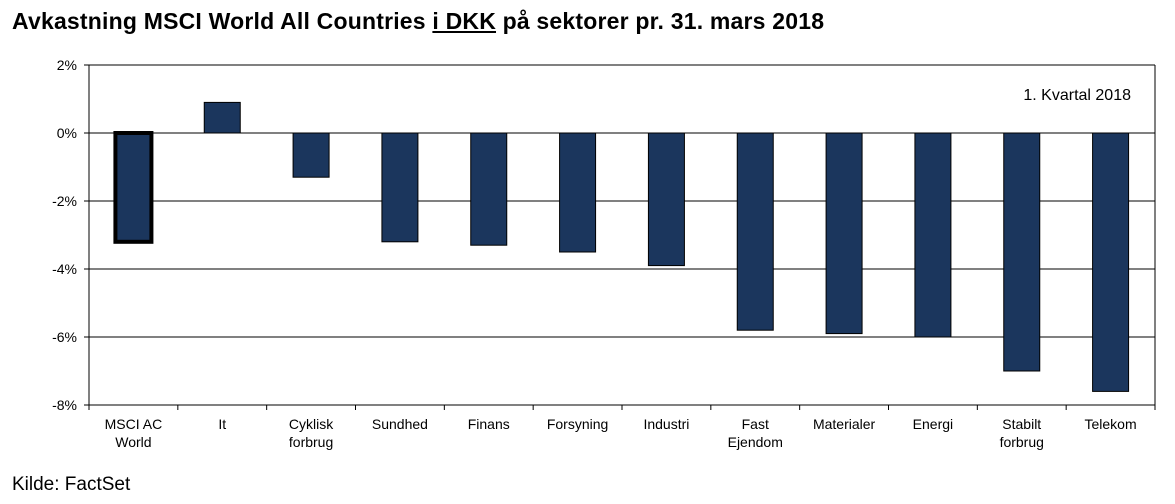 This screenshot has width=1175, height=504. I want to click on category-label: MSCI AC World, so click(134, 433).